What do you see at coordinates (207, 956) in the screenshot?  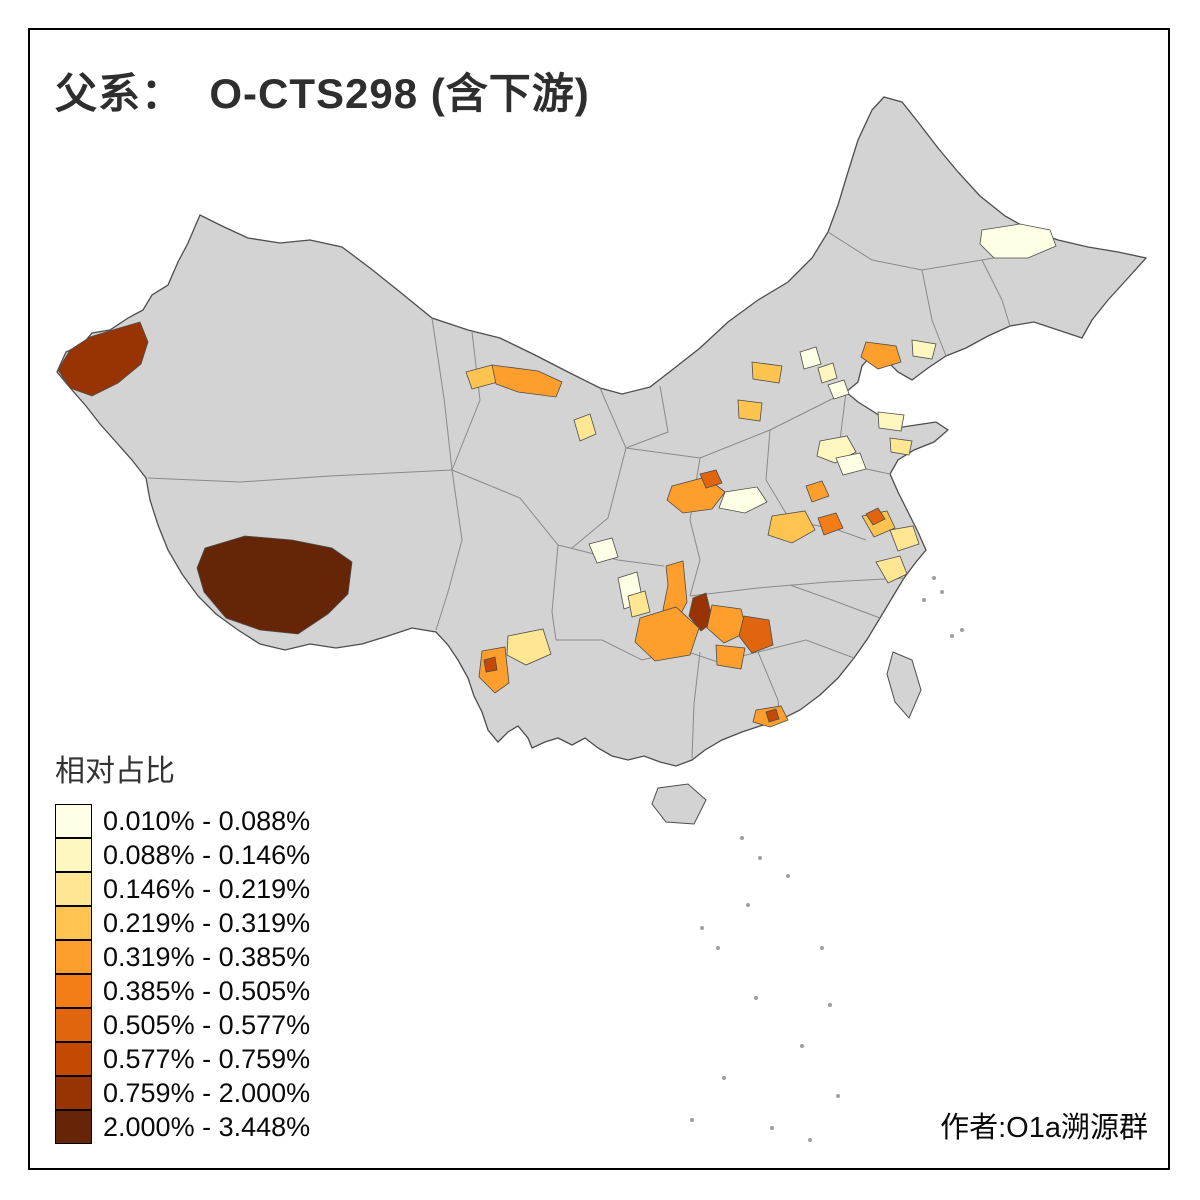 I see `legend-label: 0.319% - 0.385%` at bounding box center [207, 956].